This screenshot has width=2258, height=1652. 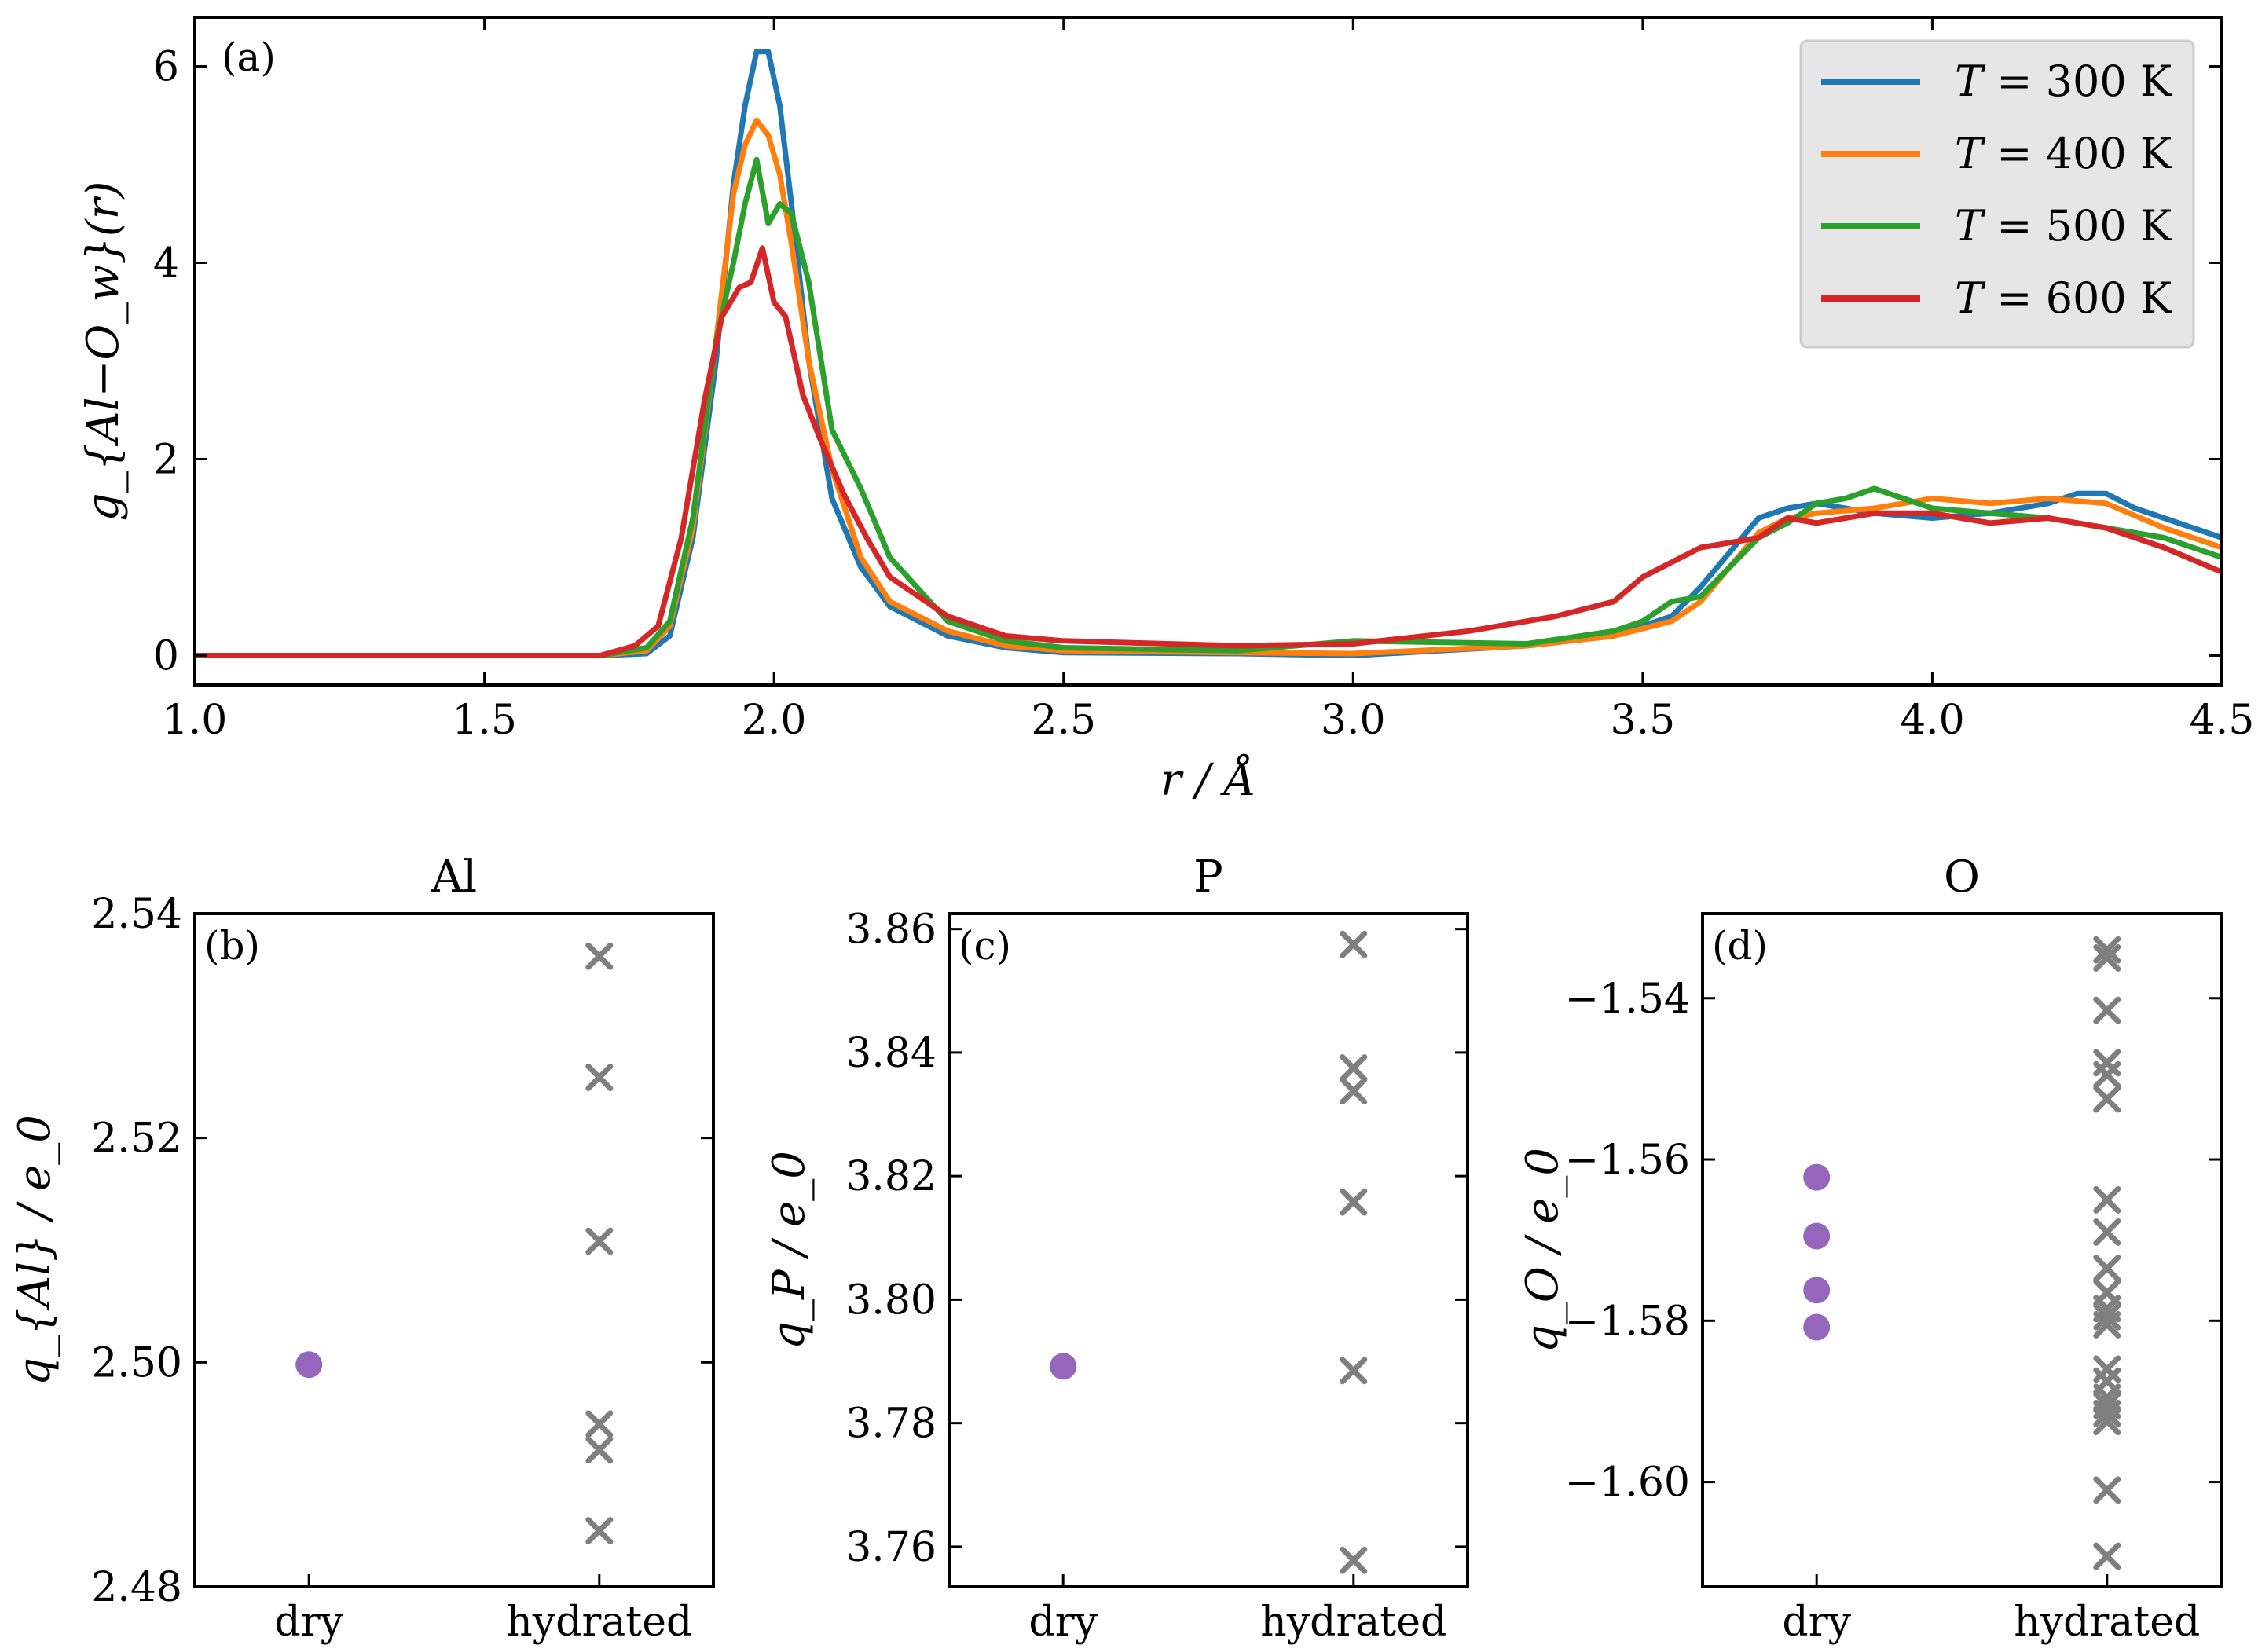 I want to click on x-category-label-c: hydrated, so click(x=1353, y=1622).